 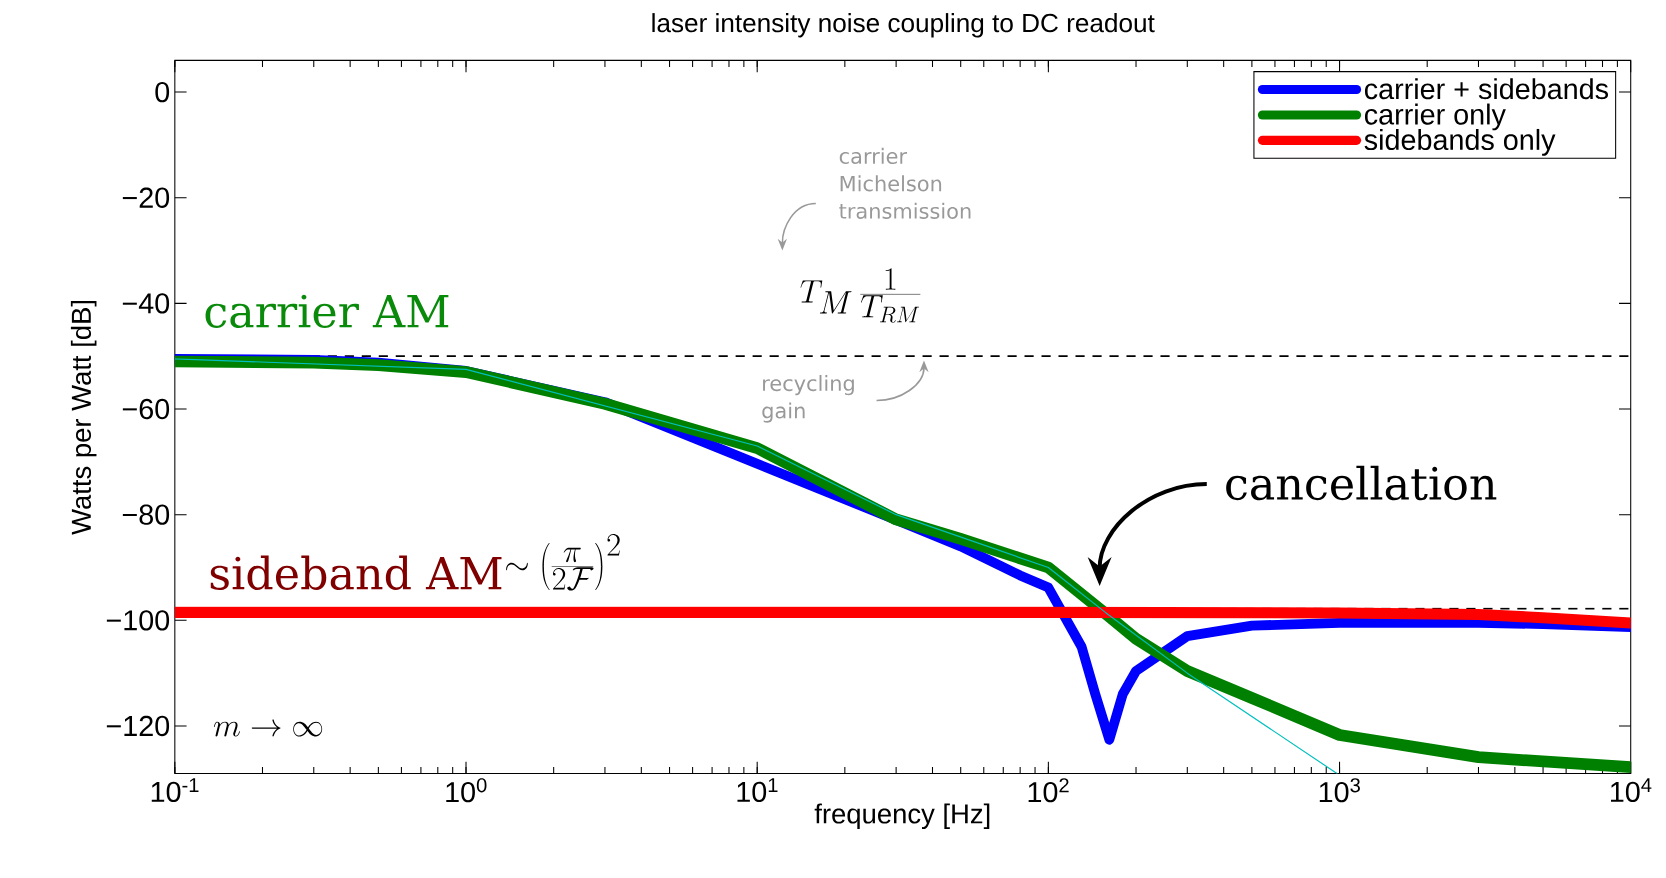 What do you see at coordinates (1631, 789) in the screenshot?
I see `x-tick-label: 10$^{4}$` at bounding box center [1631, 789].